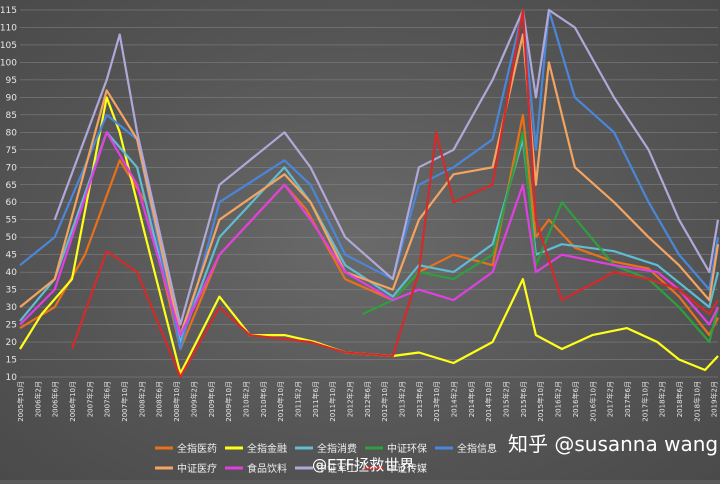  What do you see at coordinates (12, 308) in the screenshot?
I see `y-tick-label: 30` at bounding box center [12, 308].